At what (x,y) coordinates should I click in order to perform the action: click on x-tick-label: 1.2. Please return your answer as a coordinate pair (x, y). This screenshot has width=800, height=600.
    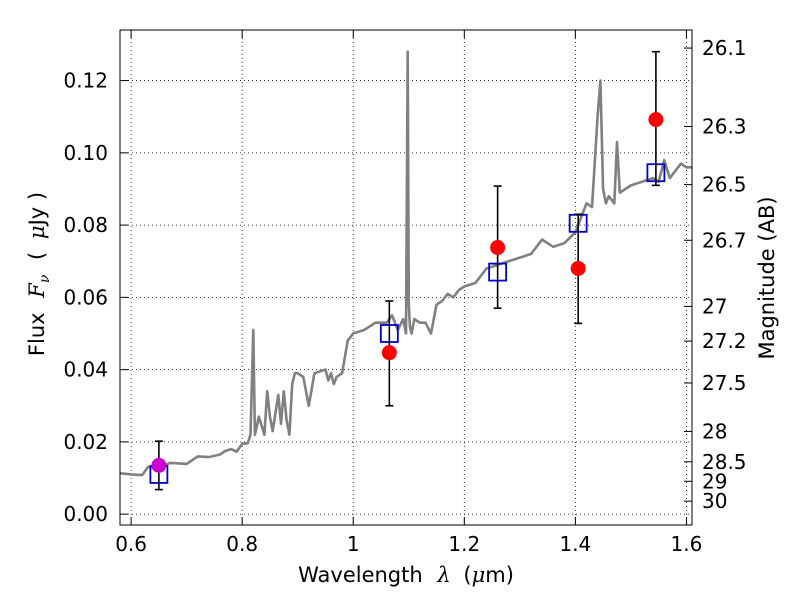
    Looking at the image, I should click on (464, 544).